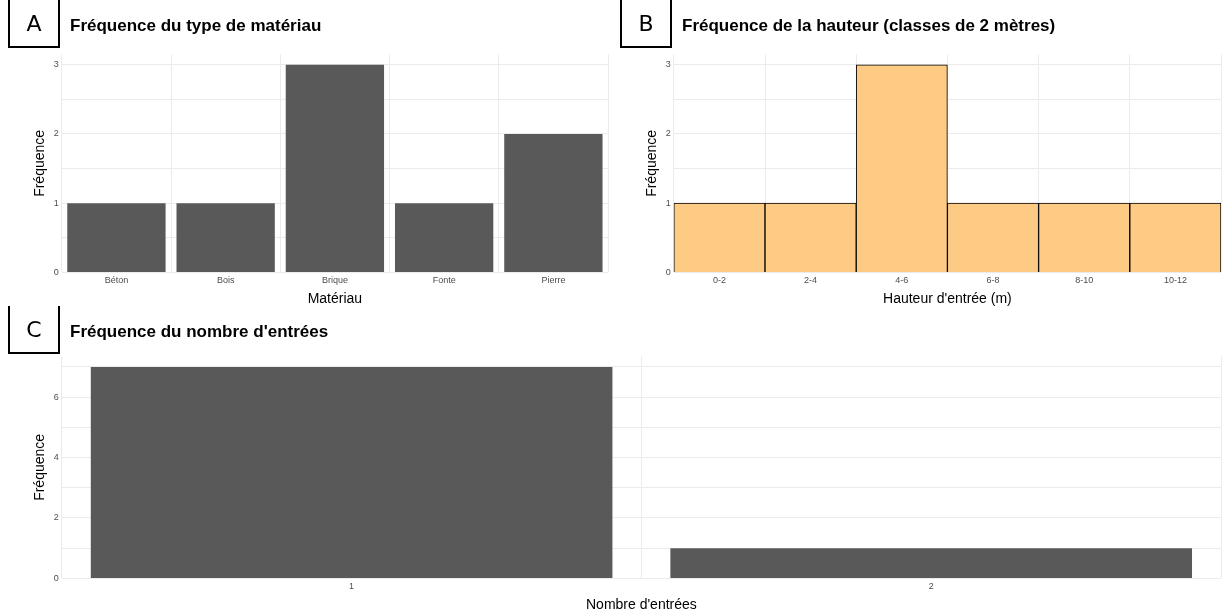 This screenshot has height=616, width=1225. I want to click on x-tick-label: Béton, so click(116, 280).